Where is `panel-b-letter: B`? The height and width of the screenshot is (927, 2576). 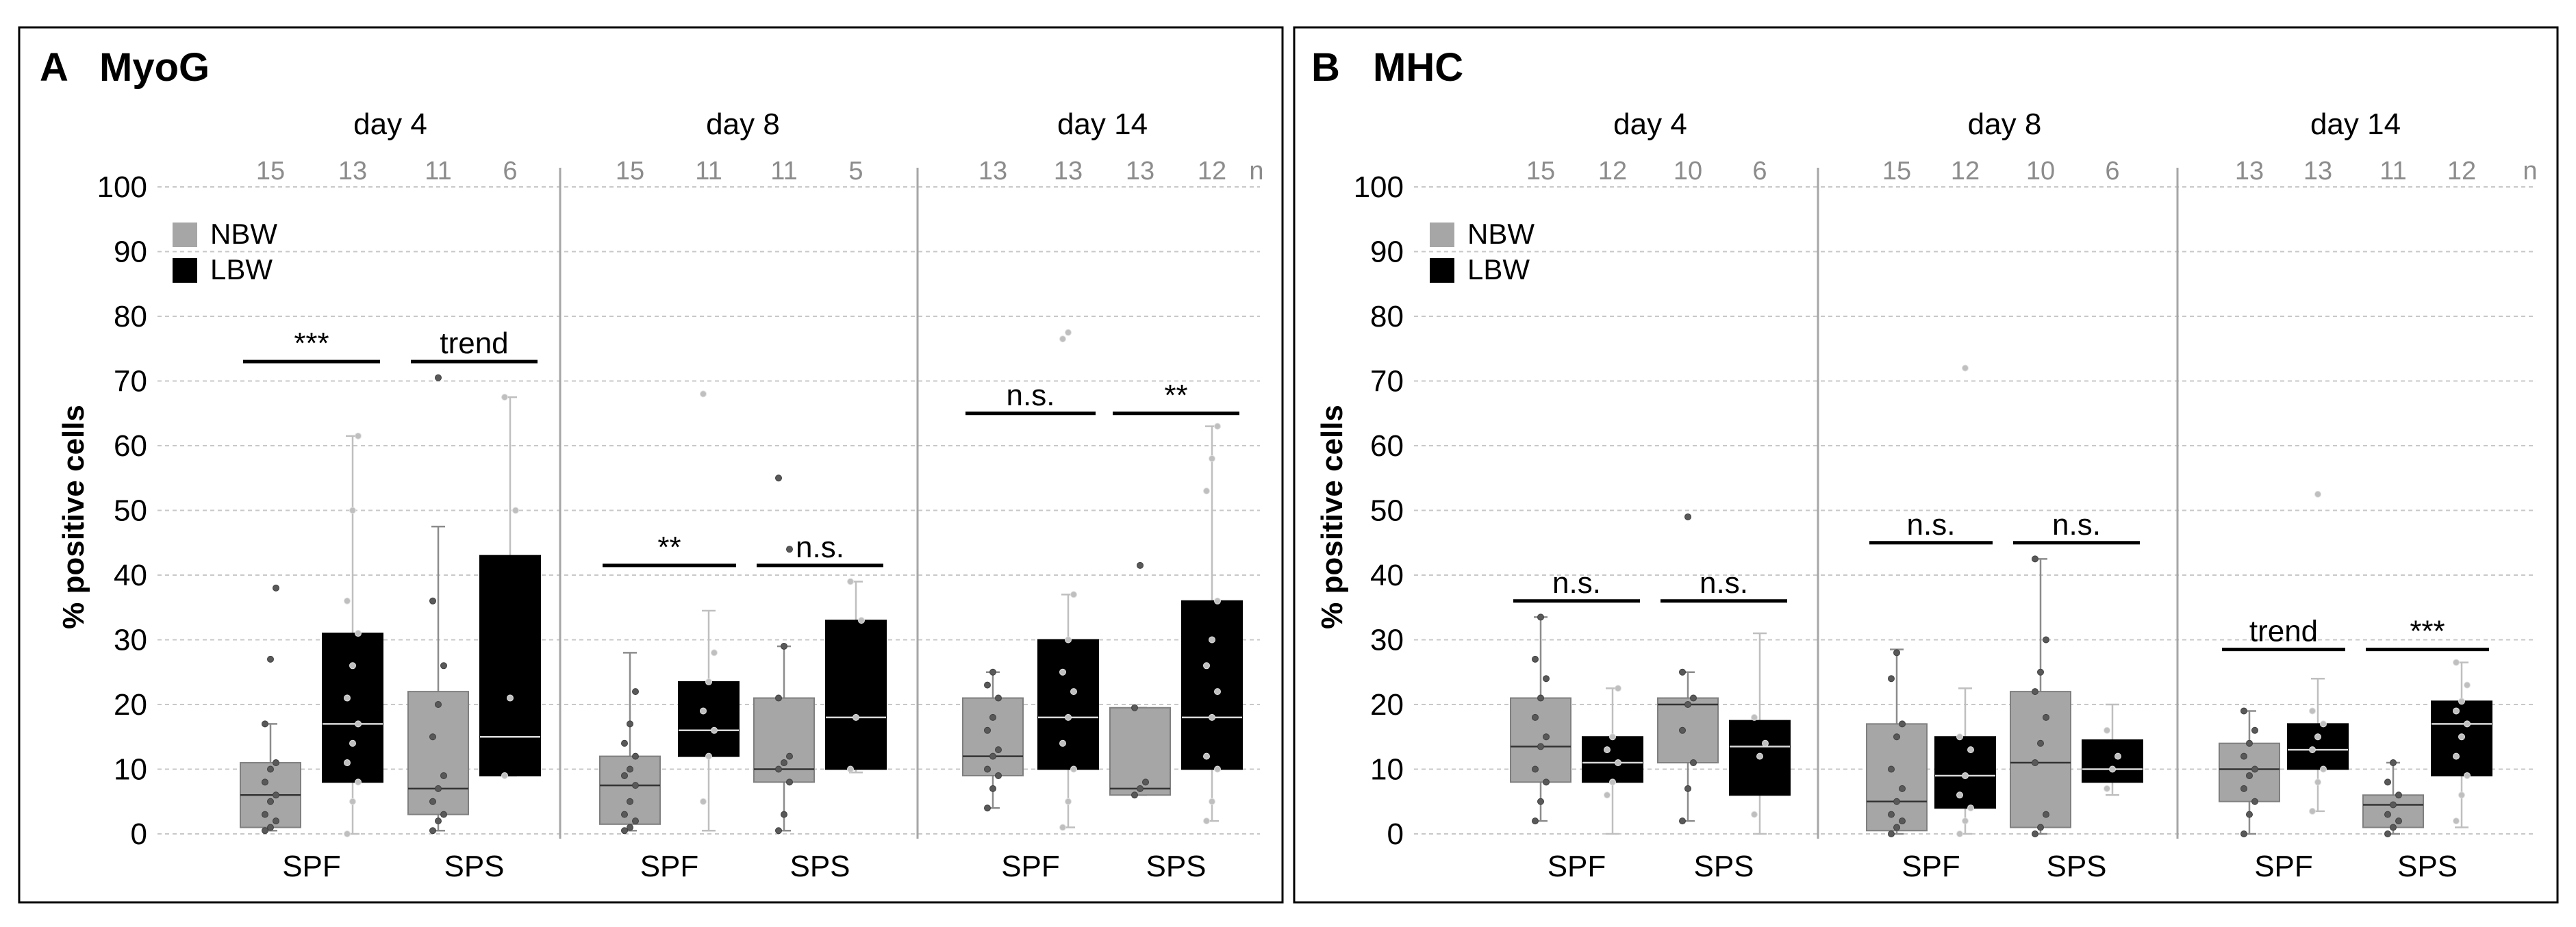
panel-b-letter: B is located at coordinates (1325, 67).